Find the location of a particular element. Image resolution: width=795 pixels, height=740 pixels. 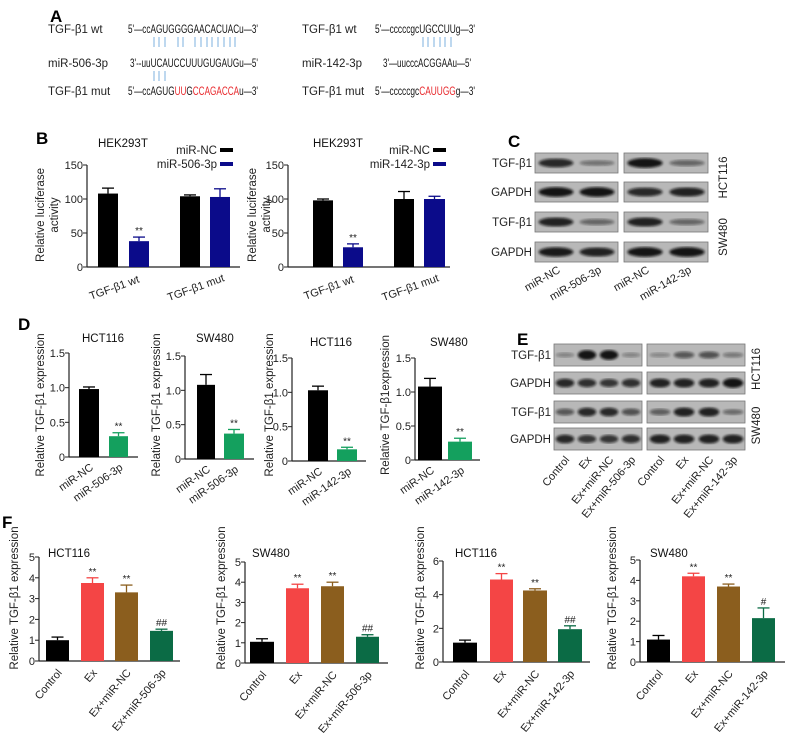

y-axis-label: Relative TGF-β1 expression is located at coordinates (613, 597).